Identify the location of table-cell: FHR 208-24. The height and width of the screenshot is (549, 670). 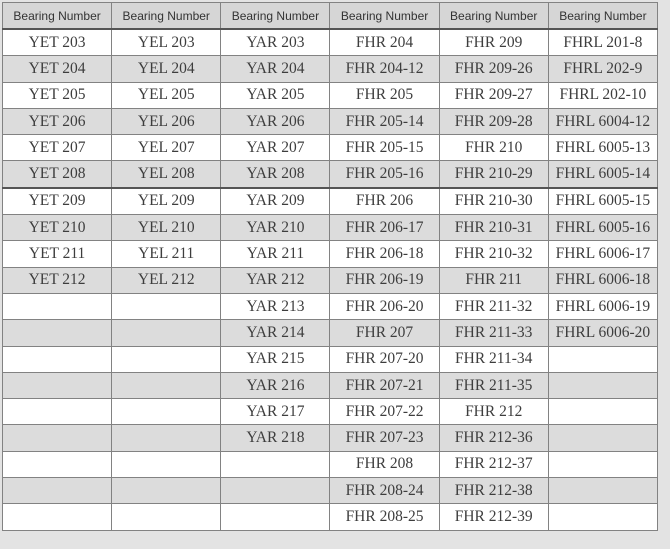
(384, 491).